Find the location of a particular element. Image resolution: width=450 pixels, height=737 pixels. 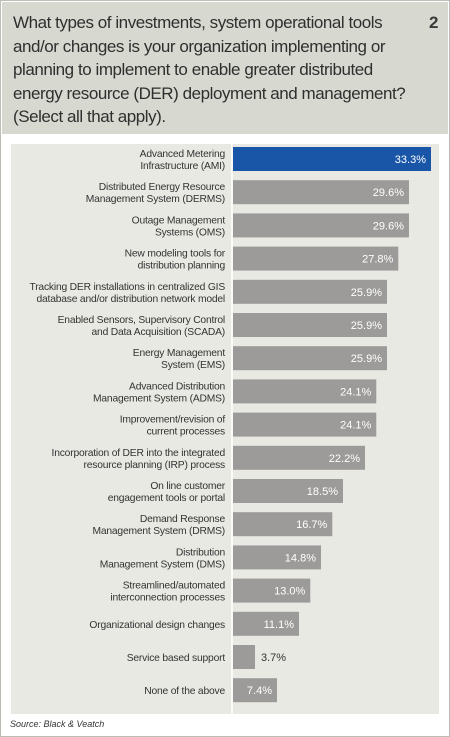

value-label-4: 25.9% is located at coordinates (366, 293).